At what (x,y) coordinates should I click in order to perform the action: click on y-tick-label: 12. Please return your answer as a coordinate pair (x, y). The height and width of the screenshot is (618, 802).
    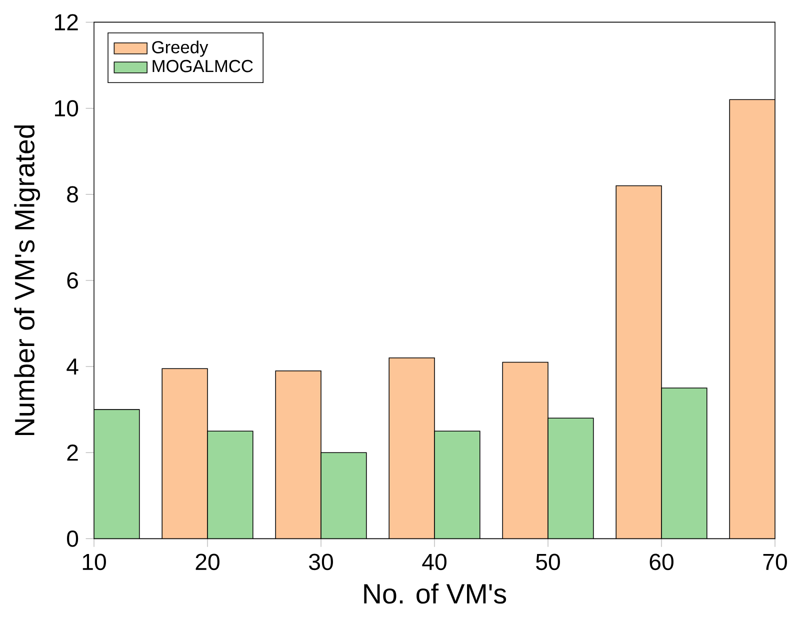
    Looking at the image, I should click on (66, 22).